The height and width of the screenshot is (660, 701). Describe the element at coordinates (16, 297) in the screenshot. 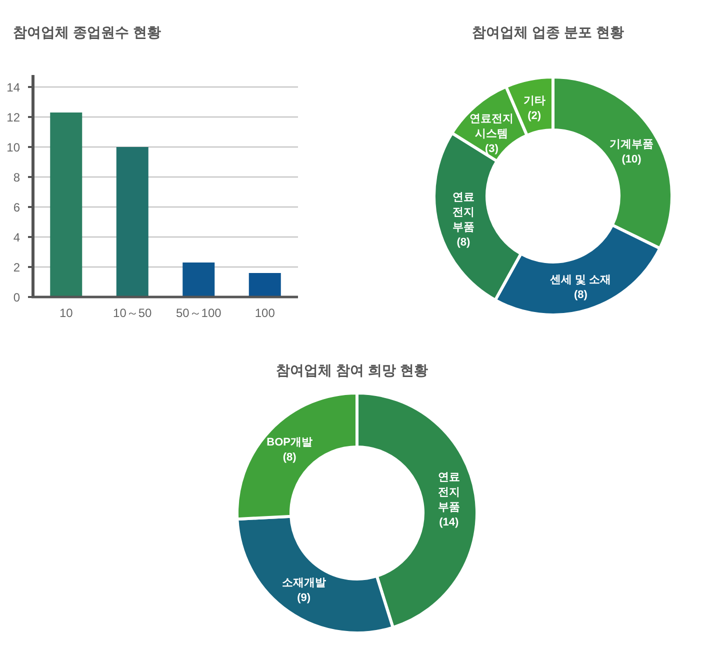

I see `y-tick-label: 0` at that location.